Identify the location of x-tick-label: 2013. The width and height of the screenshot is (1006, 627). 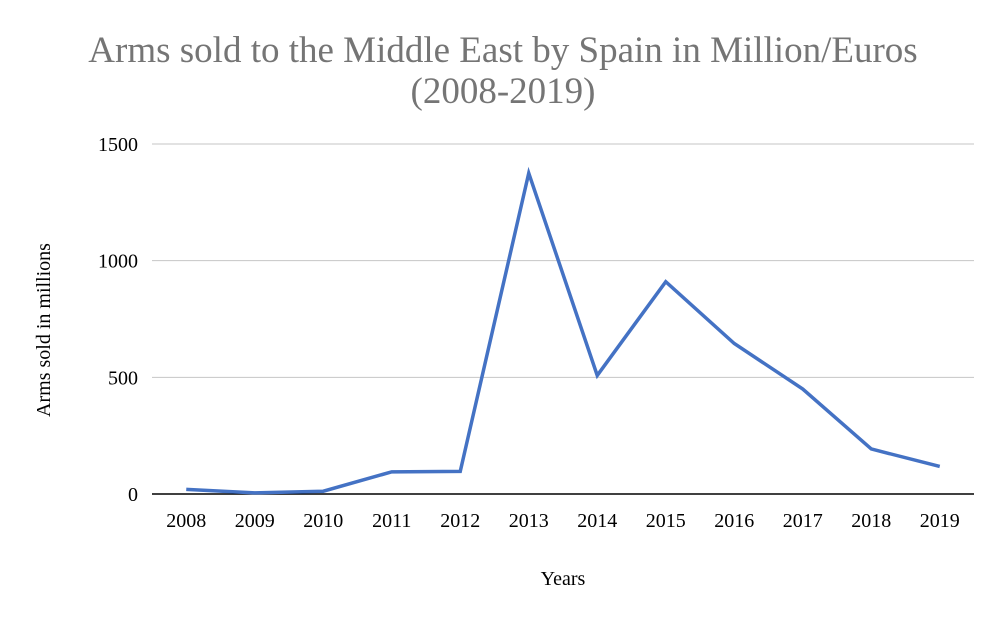
(529, 521).